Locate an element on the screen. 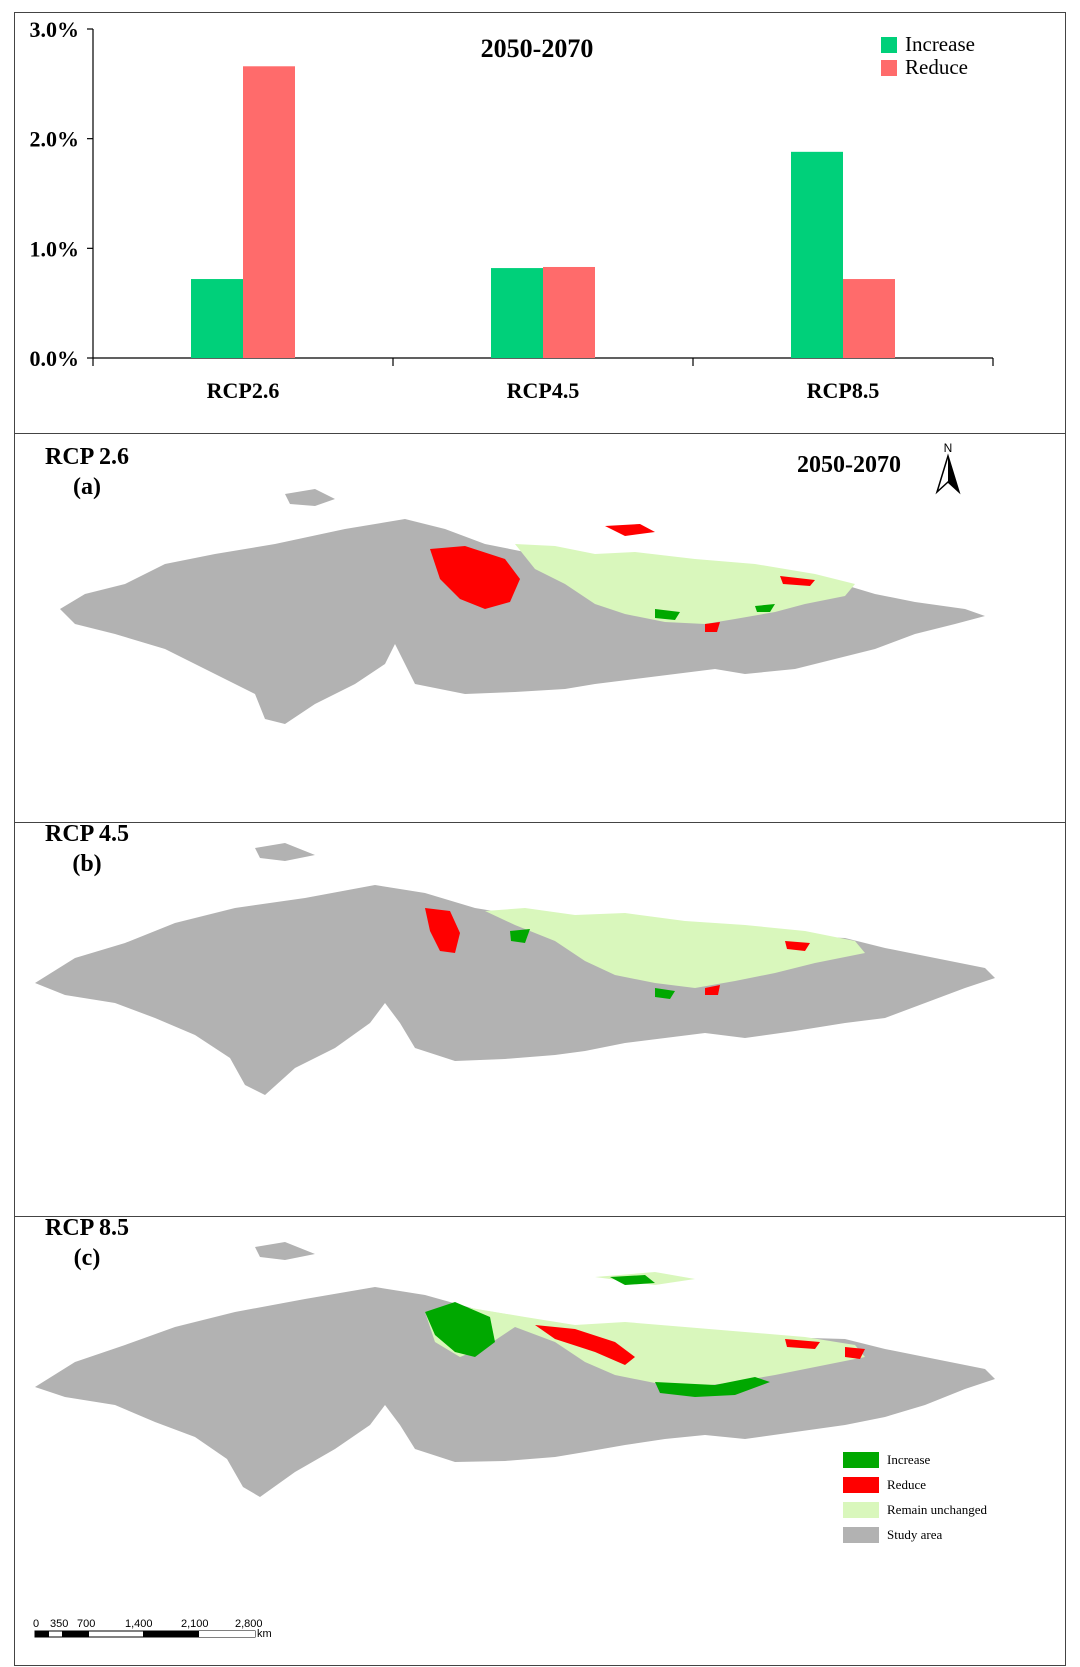 This screenshot has width=1080, height=1667. x-tick-label: RCP2.6 is located at coordinates (243, 390).